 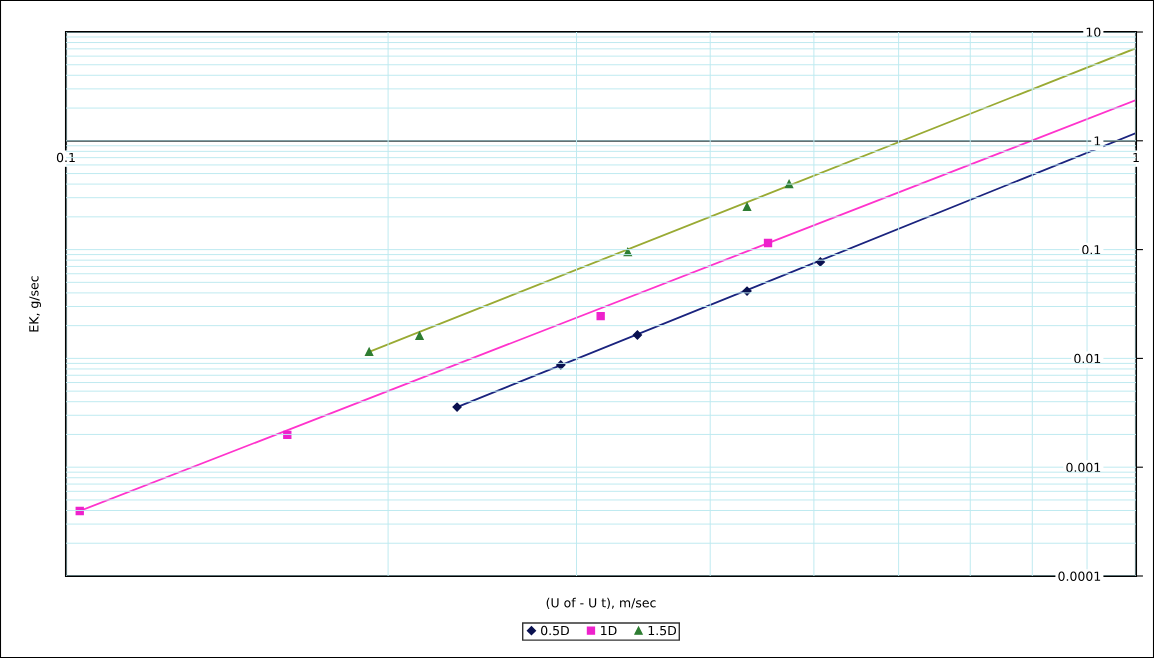 What do you see at coordinates (35, 304) in the screenshot?
I see `y-axis-title: EK, g/sec` at bounding box center [35, 304].